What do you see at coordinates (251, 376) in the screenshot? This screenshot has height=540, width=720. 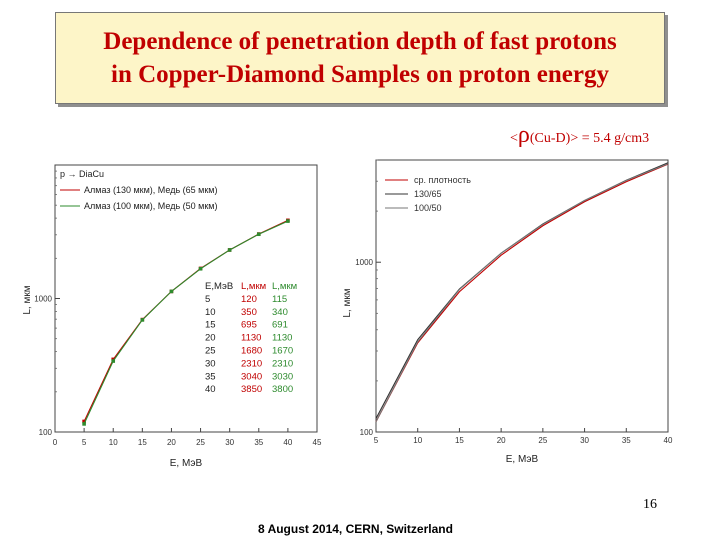 I see `chart-left-table-cell: 3040` at bounding box center [251, 376].